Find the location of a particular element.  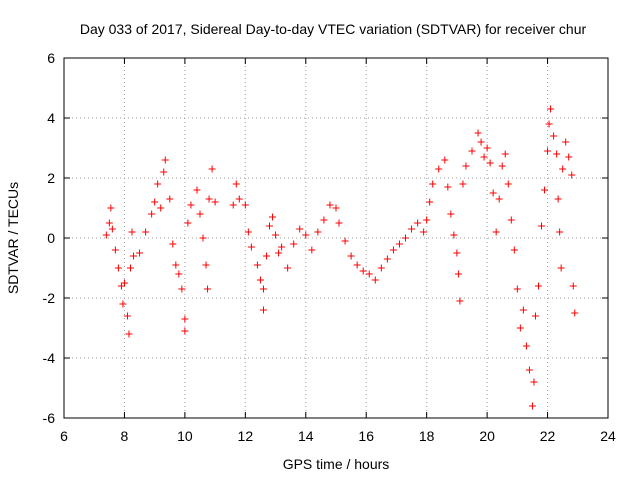

y-tick-label: -4 is located at coordinates (49, 358).